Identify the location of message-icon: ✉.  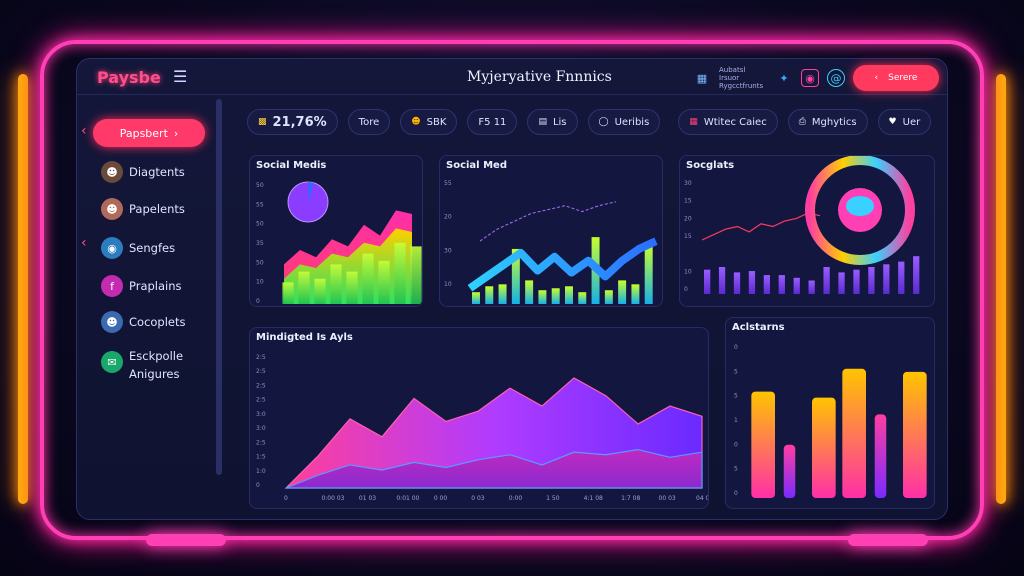
(112, 362).